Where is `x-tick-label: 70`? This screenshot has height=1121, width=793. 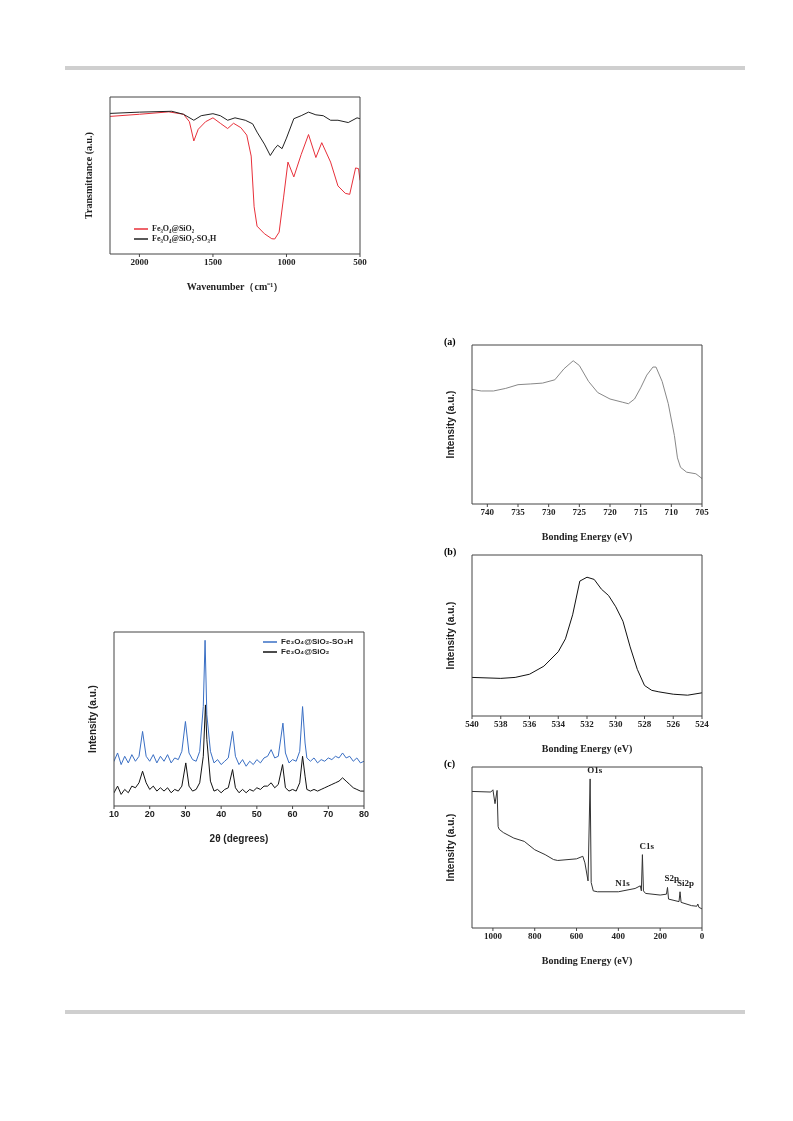 x-tick-label: 70 is located at coordinates (328, 814).